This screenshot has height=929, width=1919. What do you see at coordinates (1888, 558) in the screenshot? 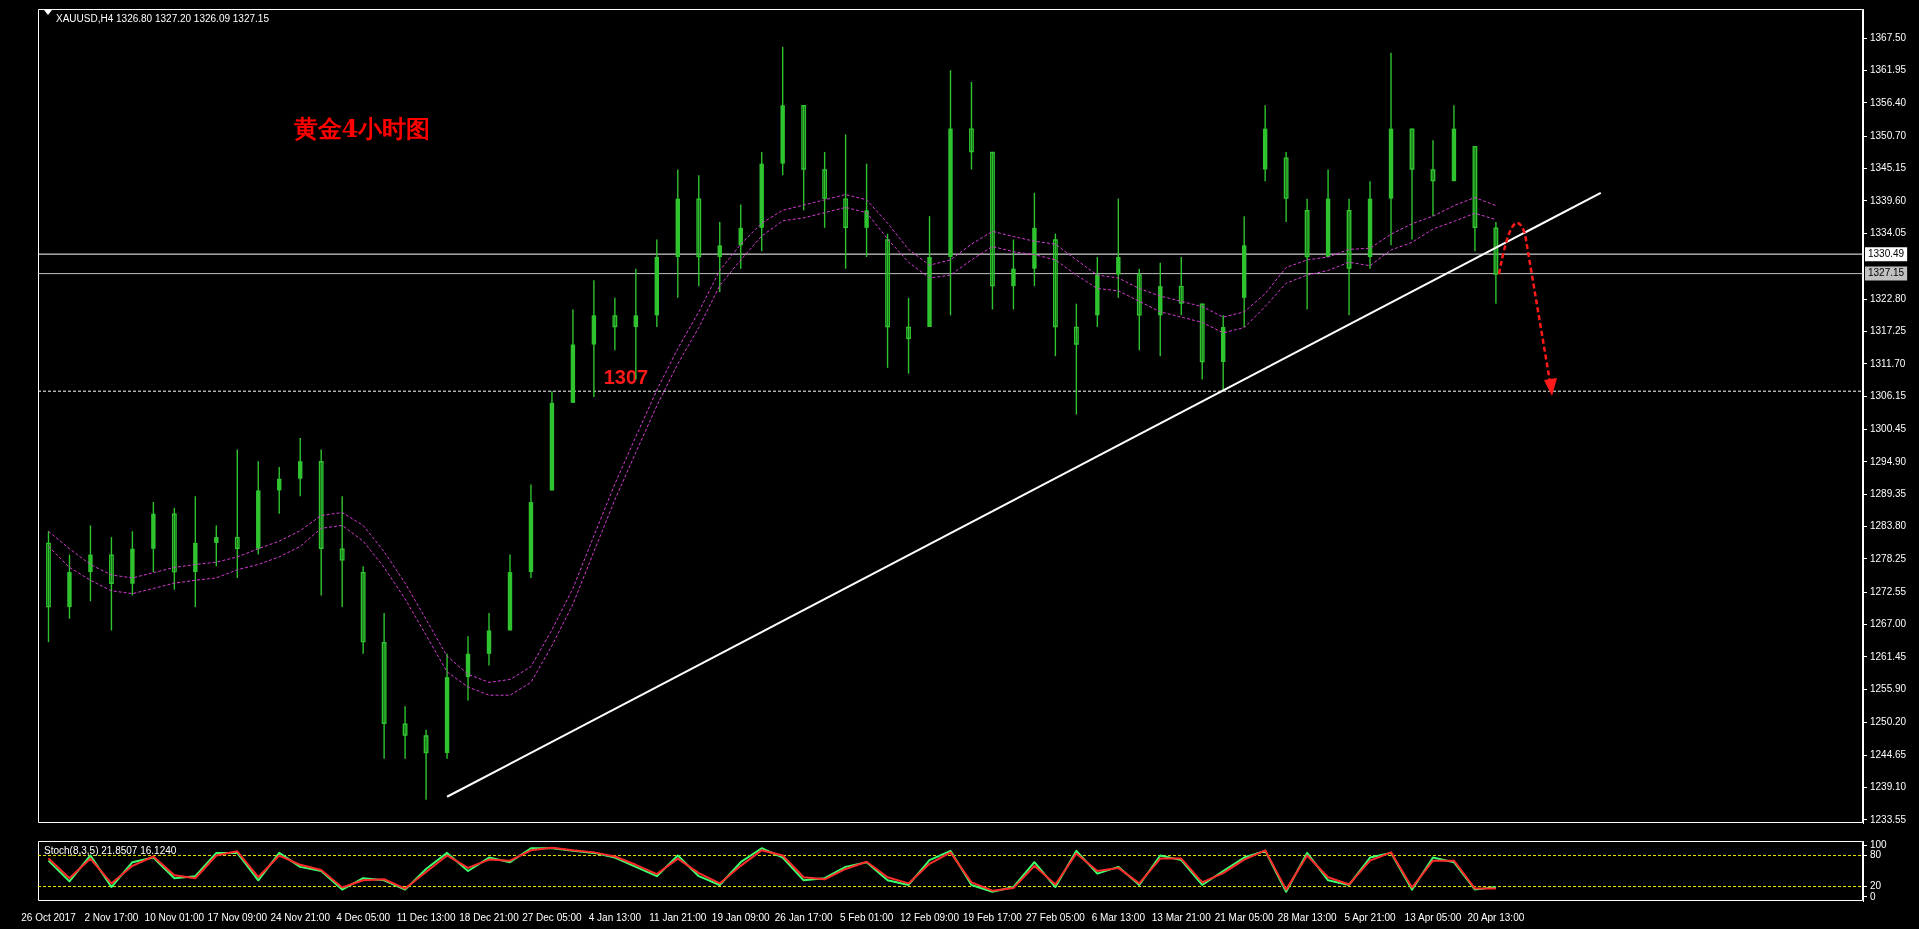
I see `y-tick-label: 1278.25` at bounding box center [1888, 558].